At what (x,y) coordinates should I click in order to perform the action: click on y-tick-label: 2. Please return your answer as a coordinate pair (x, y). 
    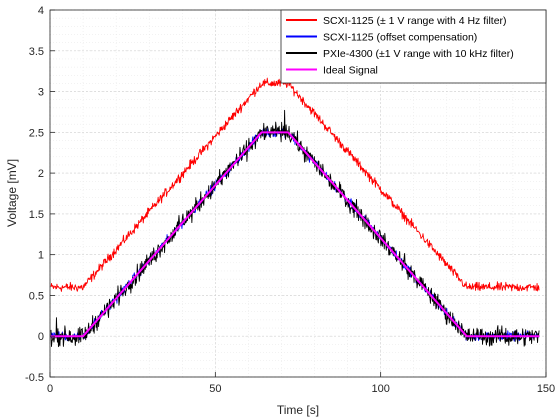
    Looking at the image, I should click on (41, 174).